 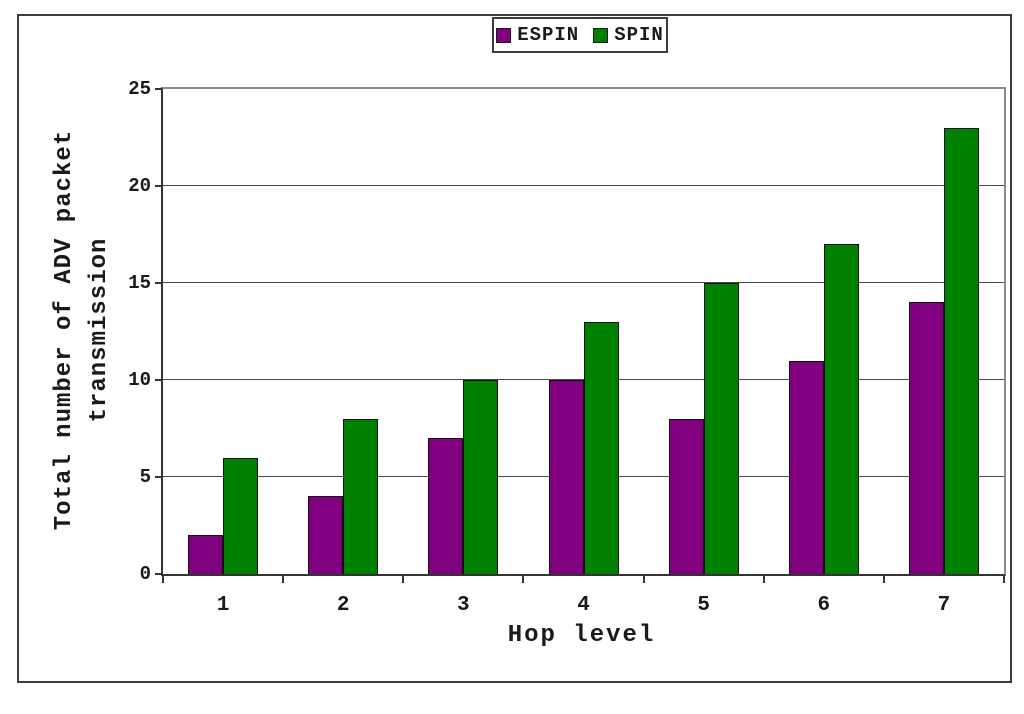 What do you see at coordinates (548, 35) in the screenshot?
I see `legend-label: ESPIN` at bounding box center [548, 35].